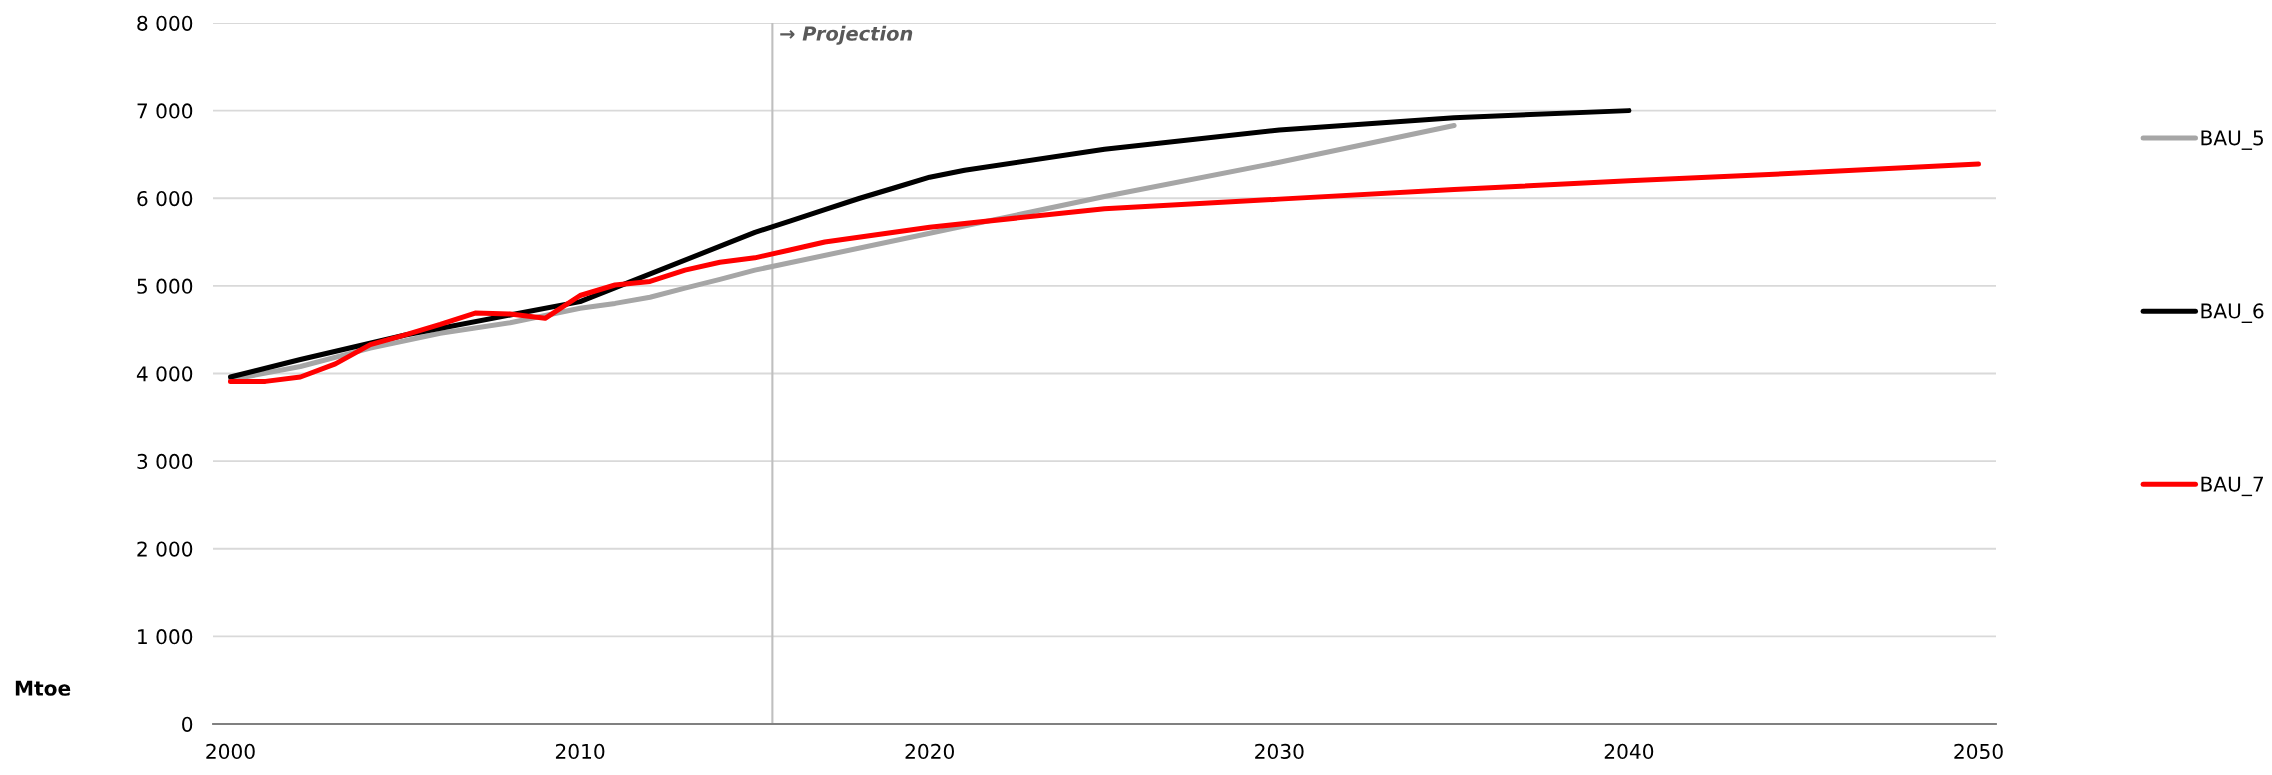  Describe the element at coordinates (165, 111) in the screenshot. I see `y-tick-label: 7 000` at that location.